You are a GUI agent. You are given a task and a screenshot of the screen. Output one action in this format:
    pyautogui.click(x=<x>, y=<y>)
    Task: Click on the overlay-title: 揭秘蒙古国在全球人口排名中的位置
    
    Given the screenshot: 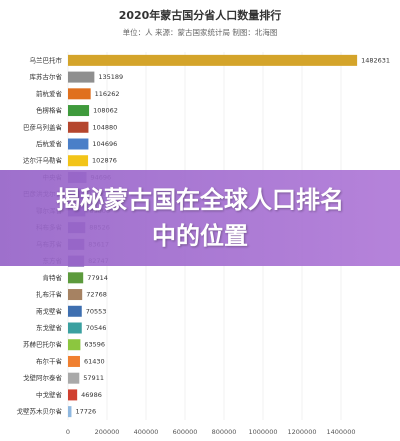 What is the action you would take?
    pyautogui.click(x=200, y=218)
    